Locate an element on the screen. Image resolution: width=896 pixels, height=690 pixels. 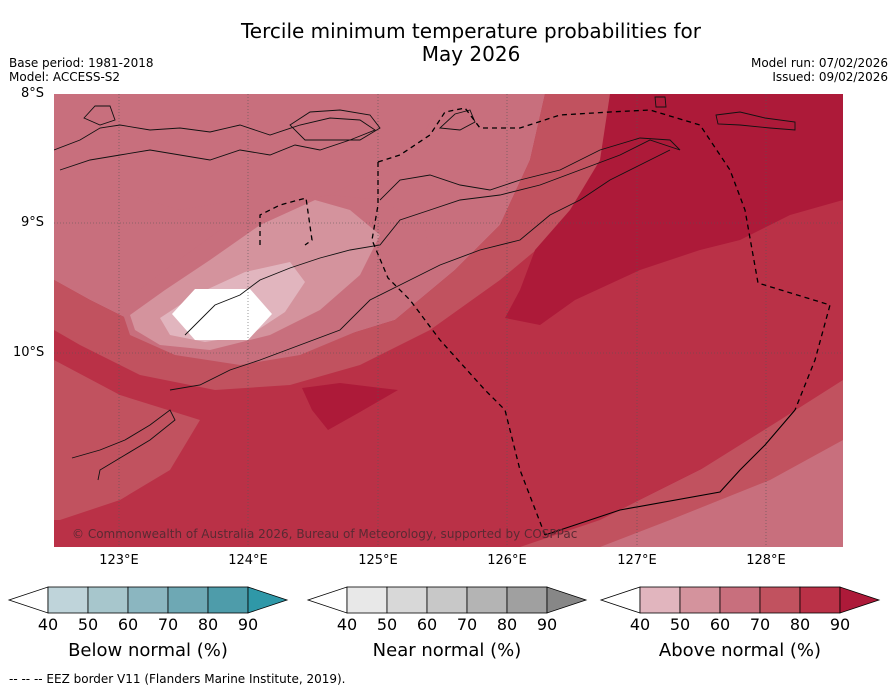
near-tick-50: 50 is located at coordinates (387, 624).